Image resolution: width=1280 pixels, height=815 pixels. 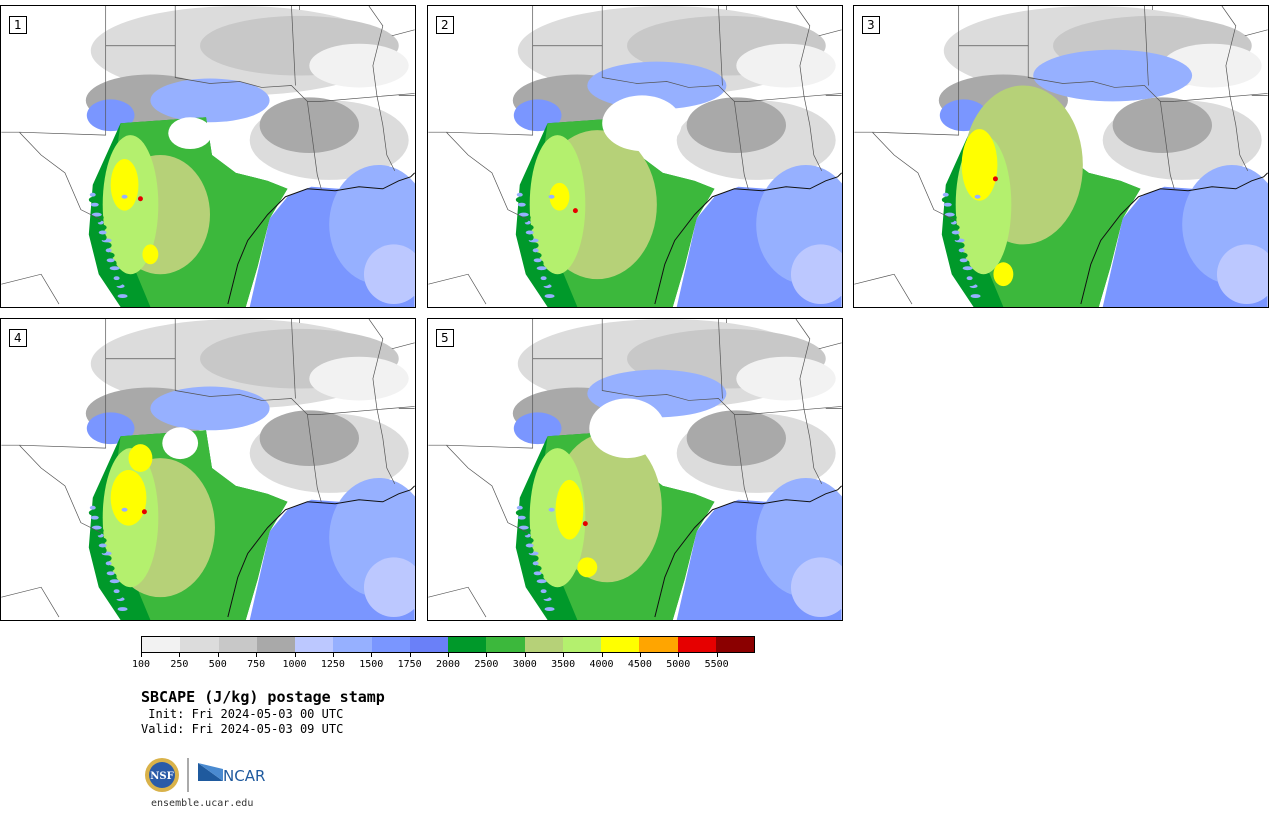 I want to click on nsf-logo: NSF, so click(x=162, y=775).